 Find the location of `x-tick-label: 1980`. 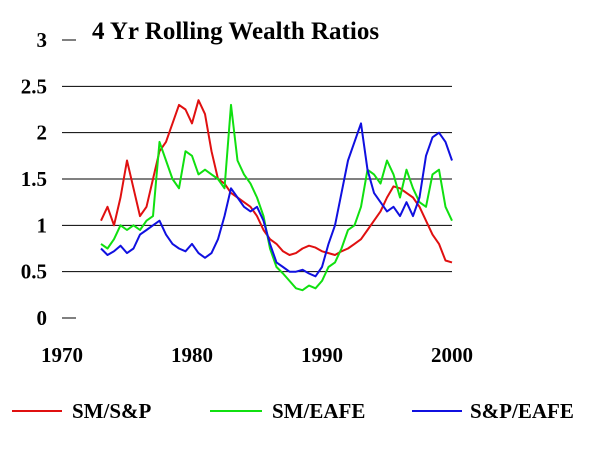

x-tick-label: 1980 is located at coordinates (192, 355).